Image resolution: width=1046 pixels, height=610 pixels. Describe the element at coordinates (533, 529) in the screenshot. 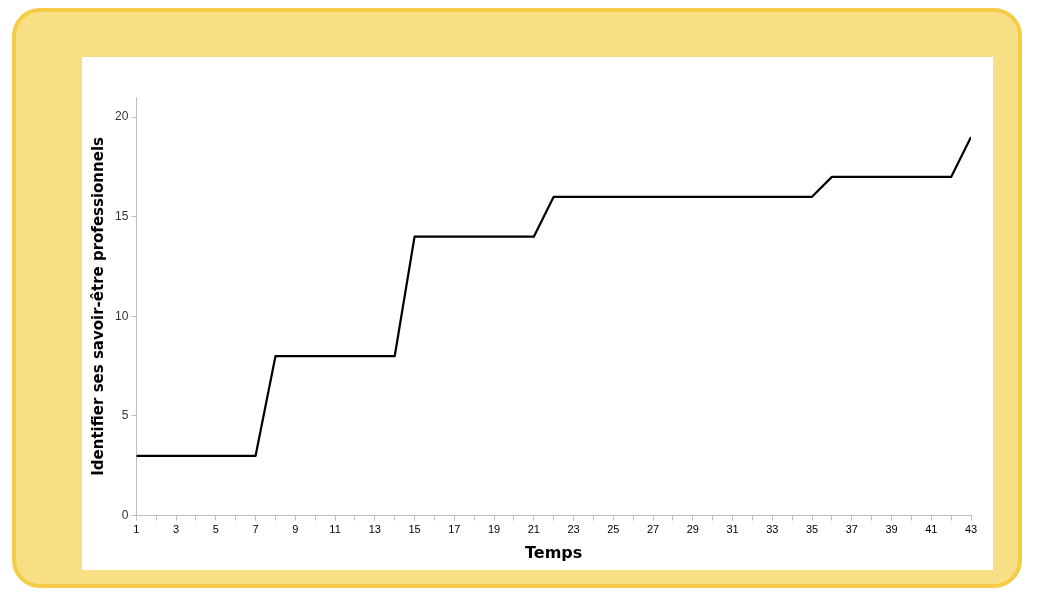

I see `x-tick-label: 21` at that location.